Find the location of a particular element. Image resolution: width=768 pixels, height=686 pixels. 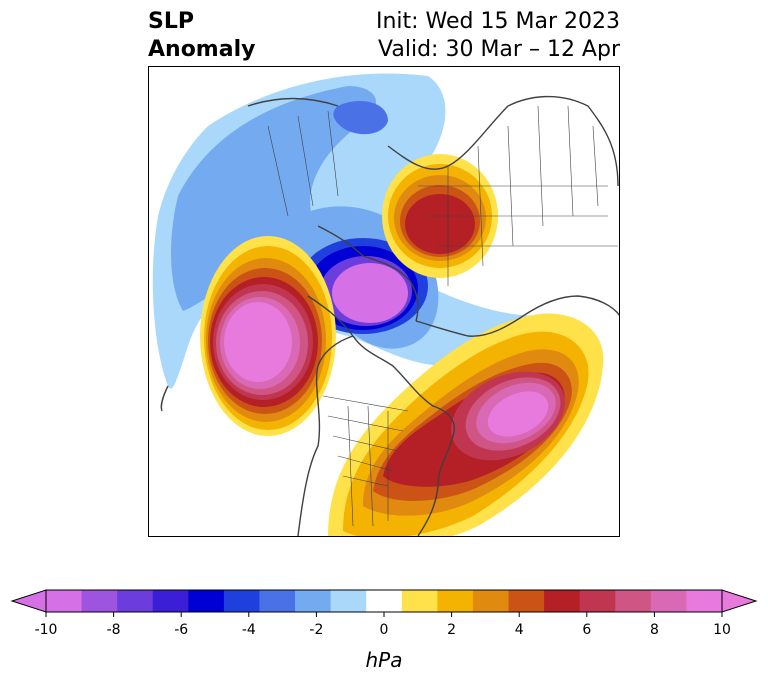

map-title: SLP Anomaly is located at coordinates (201, 36).